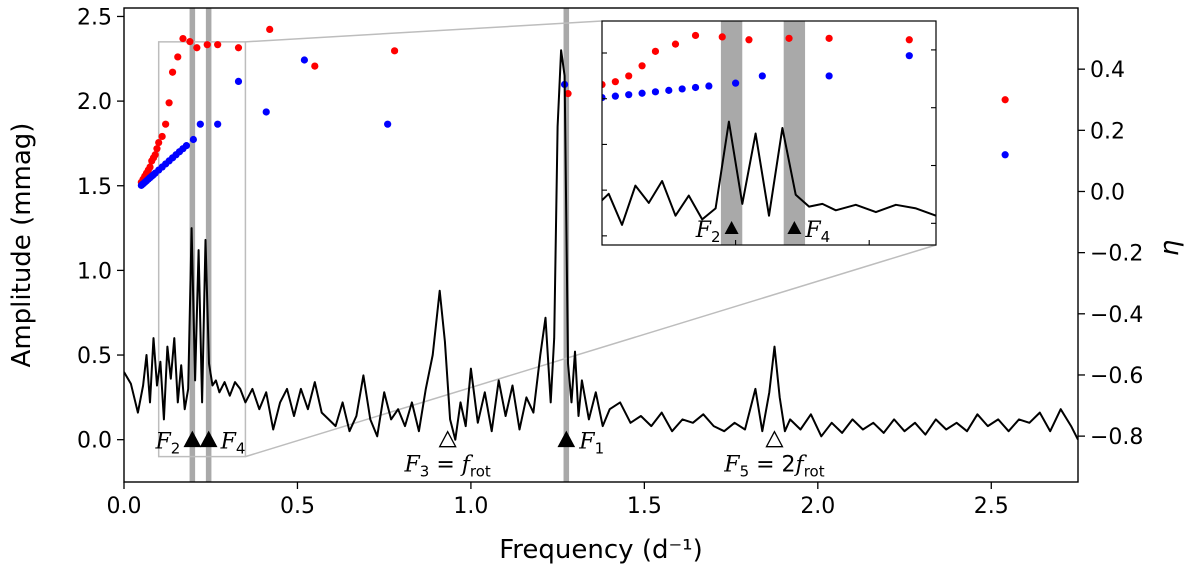  I want to click on y2-tick-label-1: −0.6, so click(1116, 376).